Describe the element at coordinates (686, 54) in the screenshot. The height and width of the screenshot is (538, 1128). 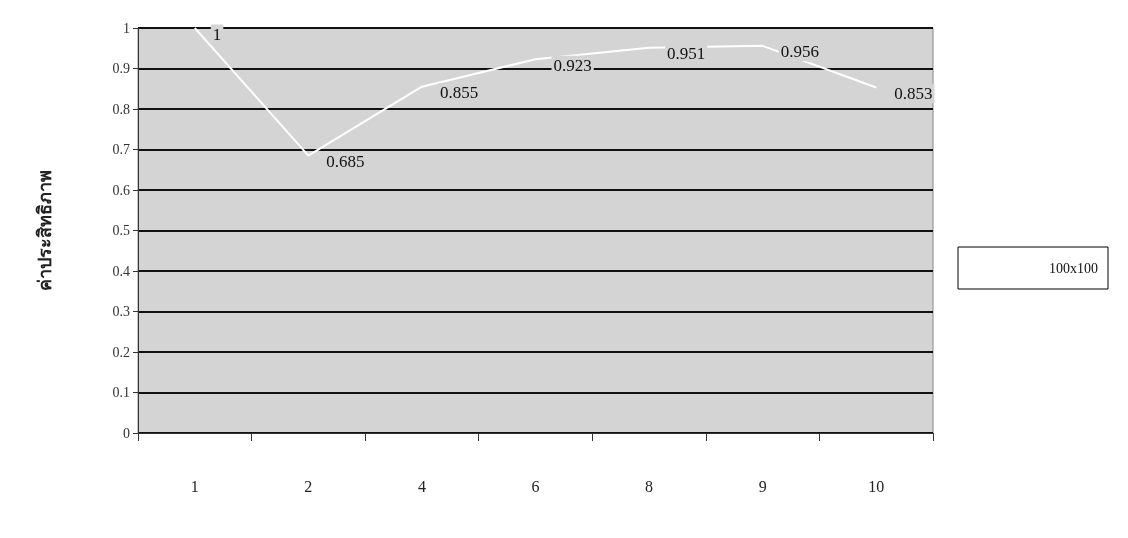
I see `data-label: 0.951` at that location.